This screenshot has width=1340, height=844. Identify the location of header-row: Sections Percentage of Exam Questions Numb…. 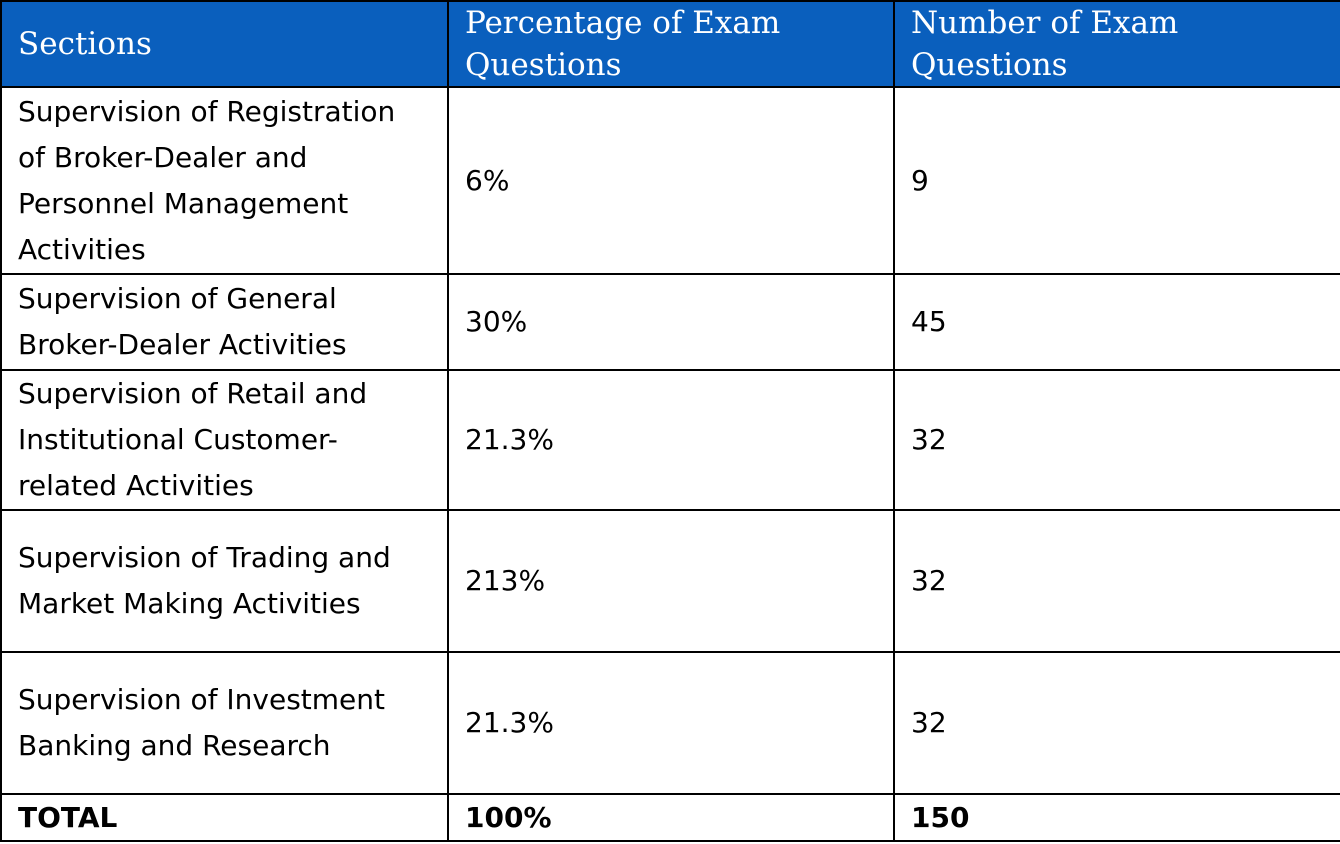
(670, 44).